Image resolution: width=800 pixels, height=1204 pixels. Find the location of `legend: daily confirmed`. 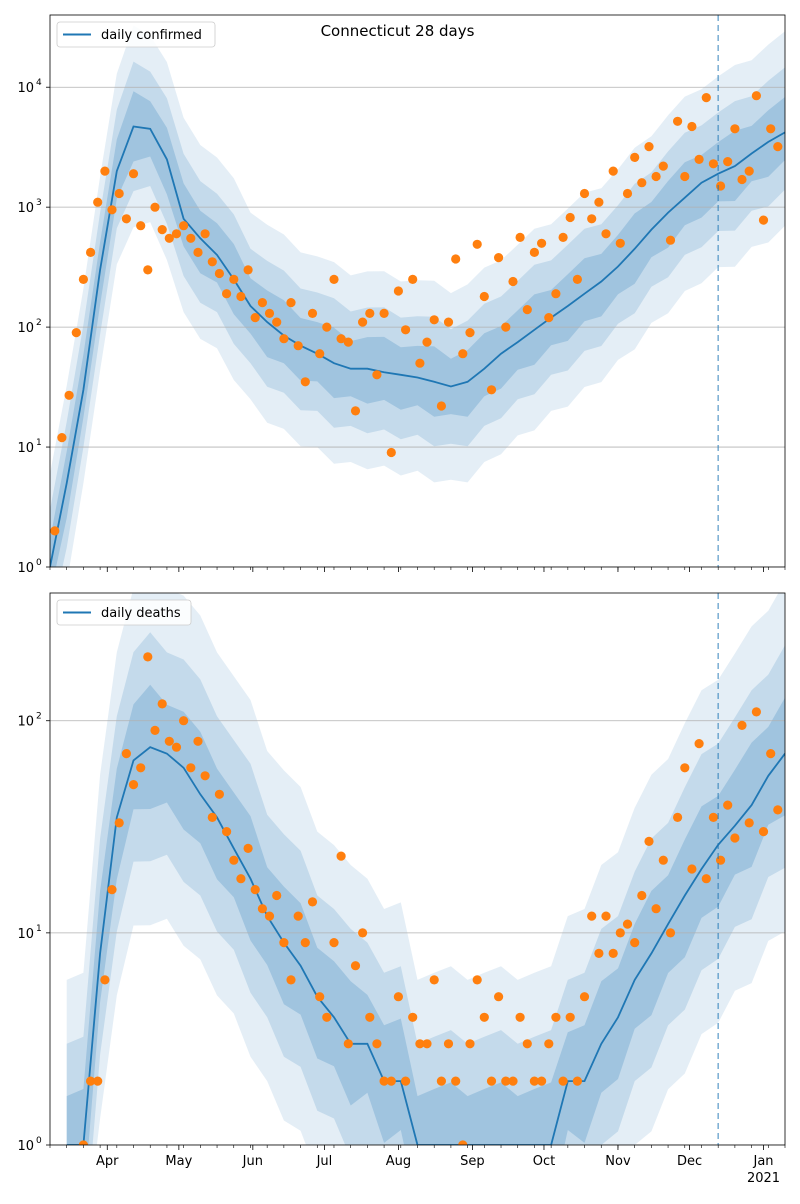

legend: daily confirmed is located at coordinates (136, 34).